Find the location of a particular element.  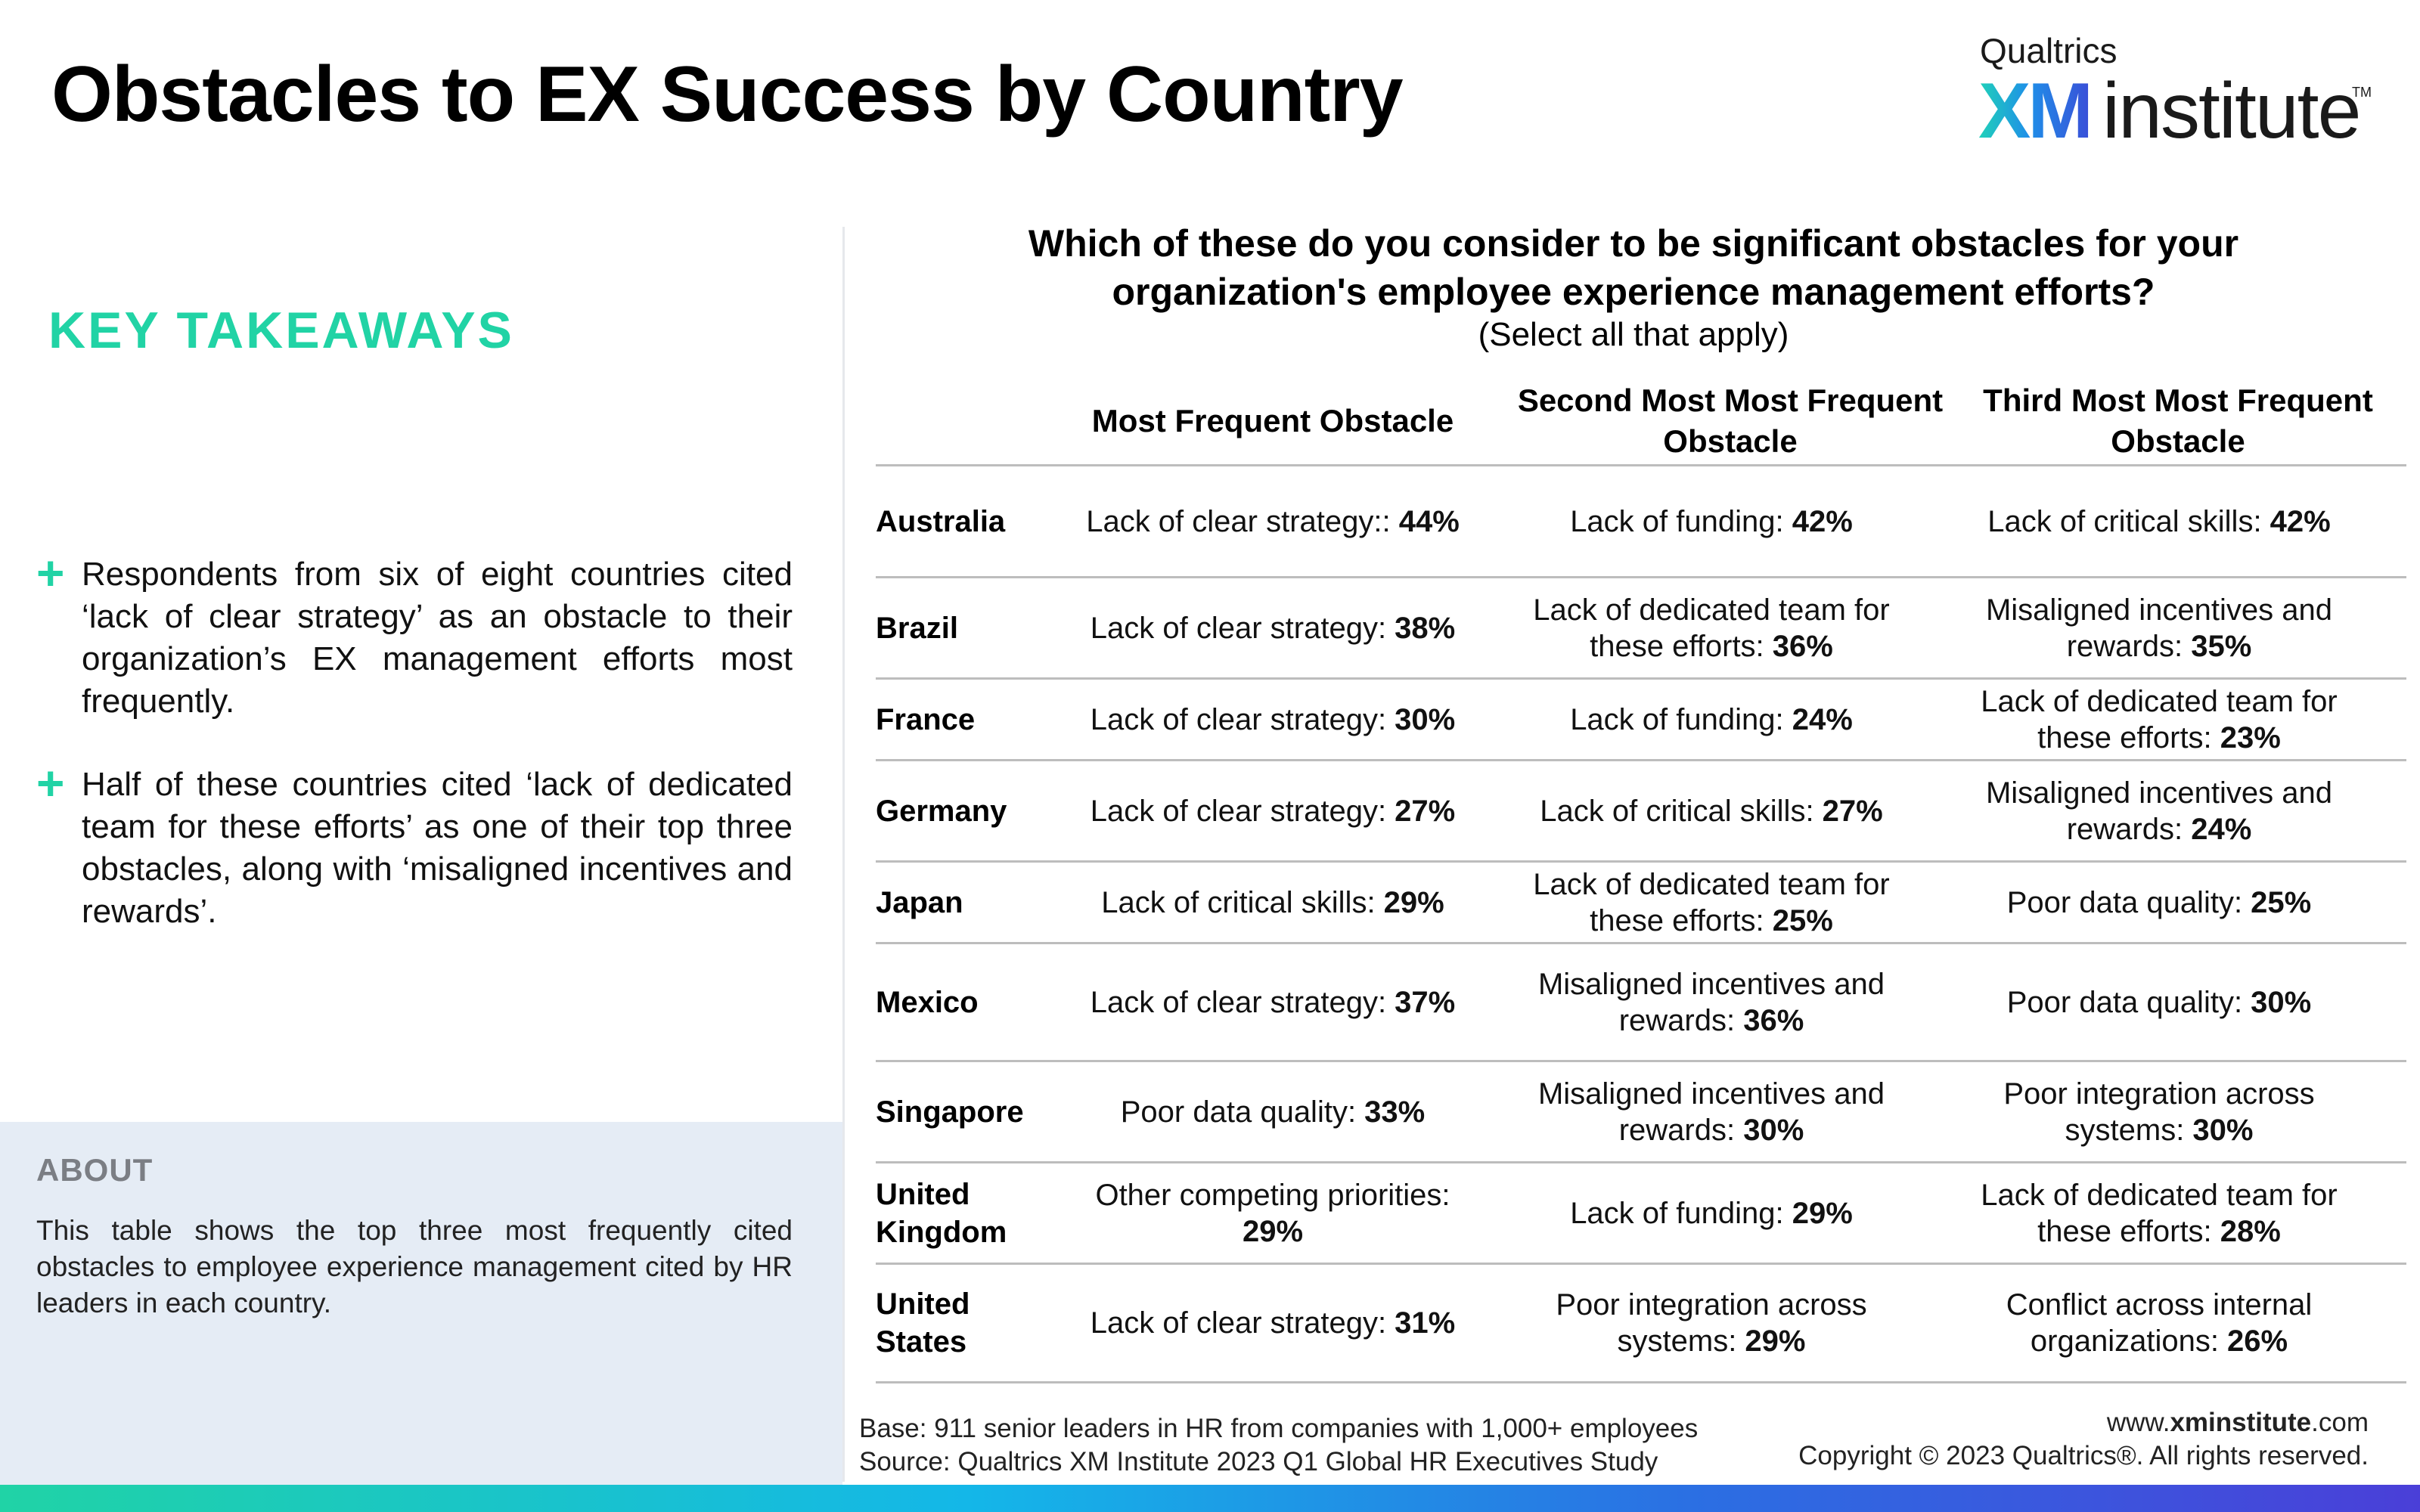

plus-icon: + is located at coordinates (50, 573).